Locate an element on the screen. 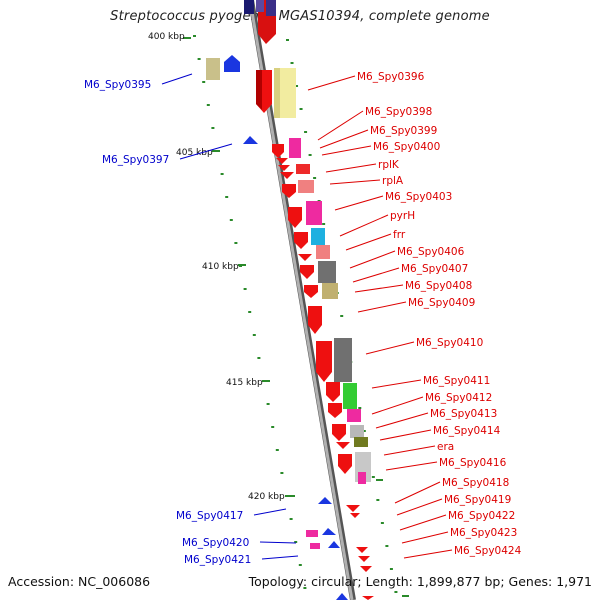 The width and height of the screenshot is (600, 600). gene-label-m6-spy0409: M6_Spy0409 is located at coordinates (441, 303).